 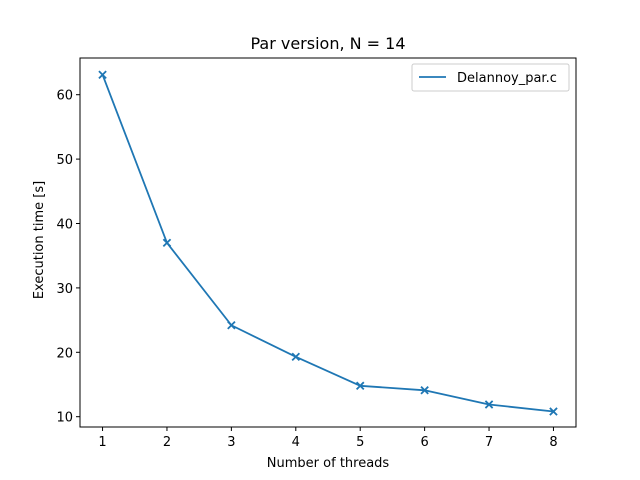 What do you see at coordinates (64, 418) in the screenshot?
I see `y-tick-label: 10` at bounding box center [64, 418].